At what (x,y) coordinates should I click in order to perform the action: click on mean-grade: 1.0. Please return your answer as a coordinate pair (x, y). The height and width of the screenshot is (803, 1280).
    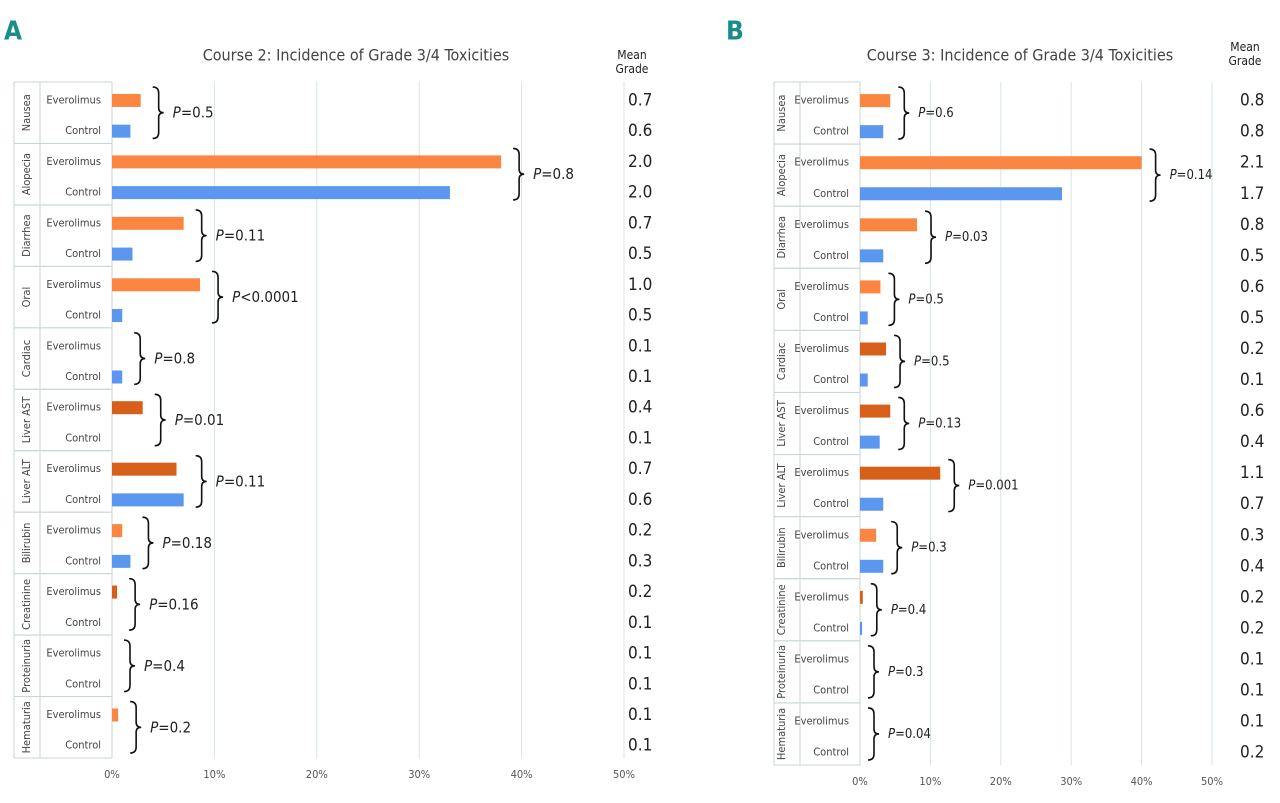
    Looking at the image, I should click on (640, 285).